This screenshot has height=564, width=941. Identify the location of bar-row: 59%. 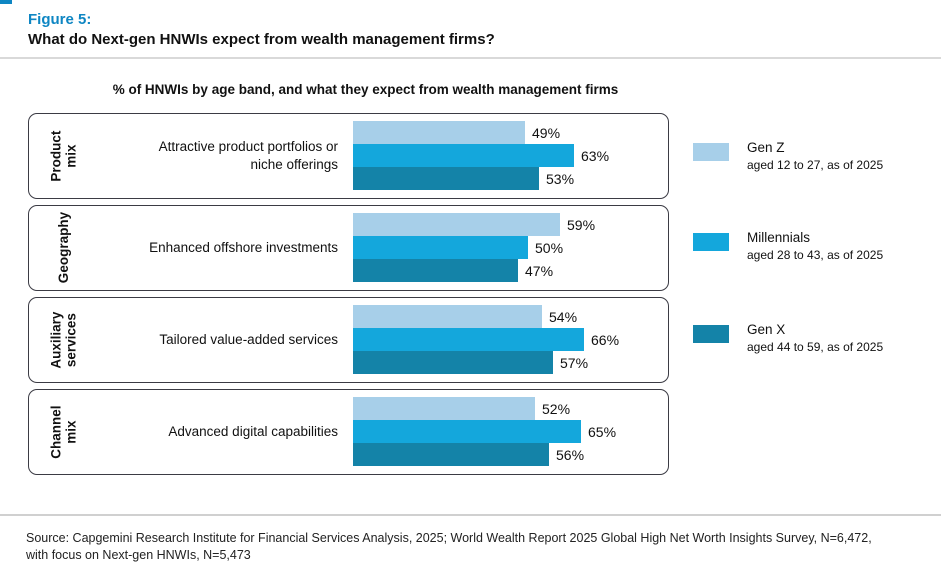
(474, 224).